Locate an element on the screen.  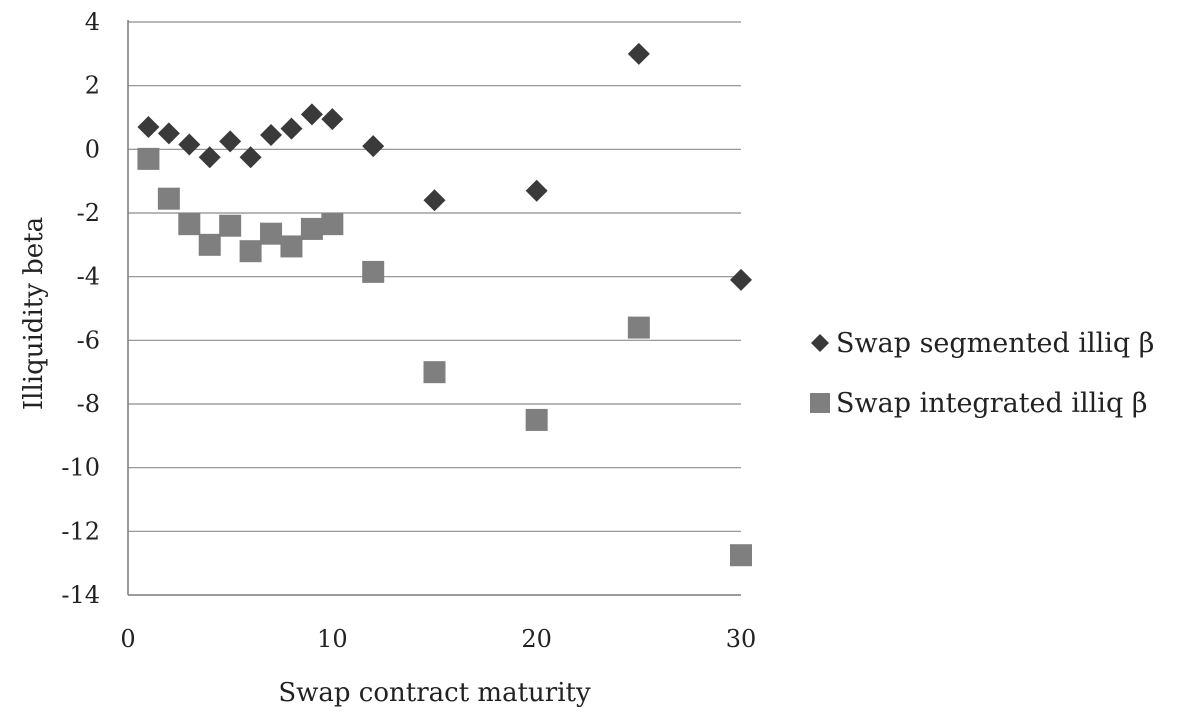
y-tick-label: -6 is located at coordinates (88, 340).